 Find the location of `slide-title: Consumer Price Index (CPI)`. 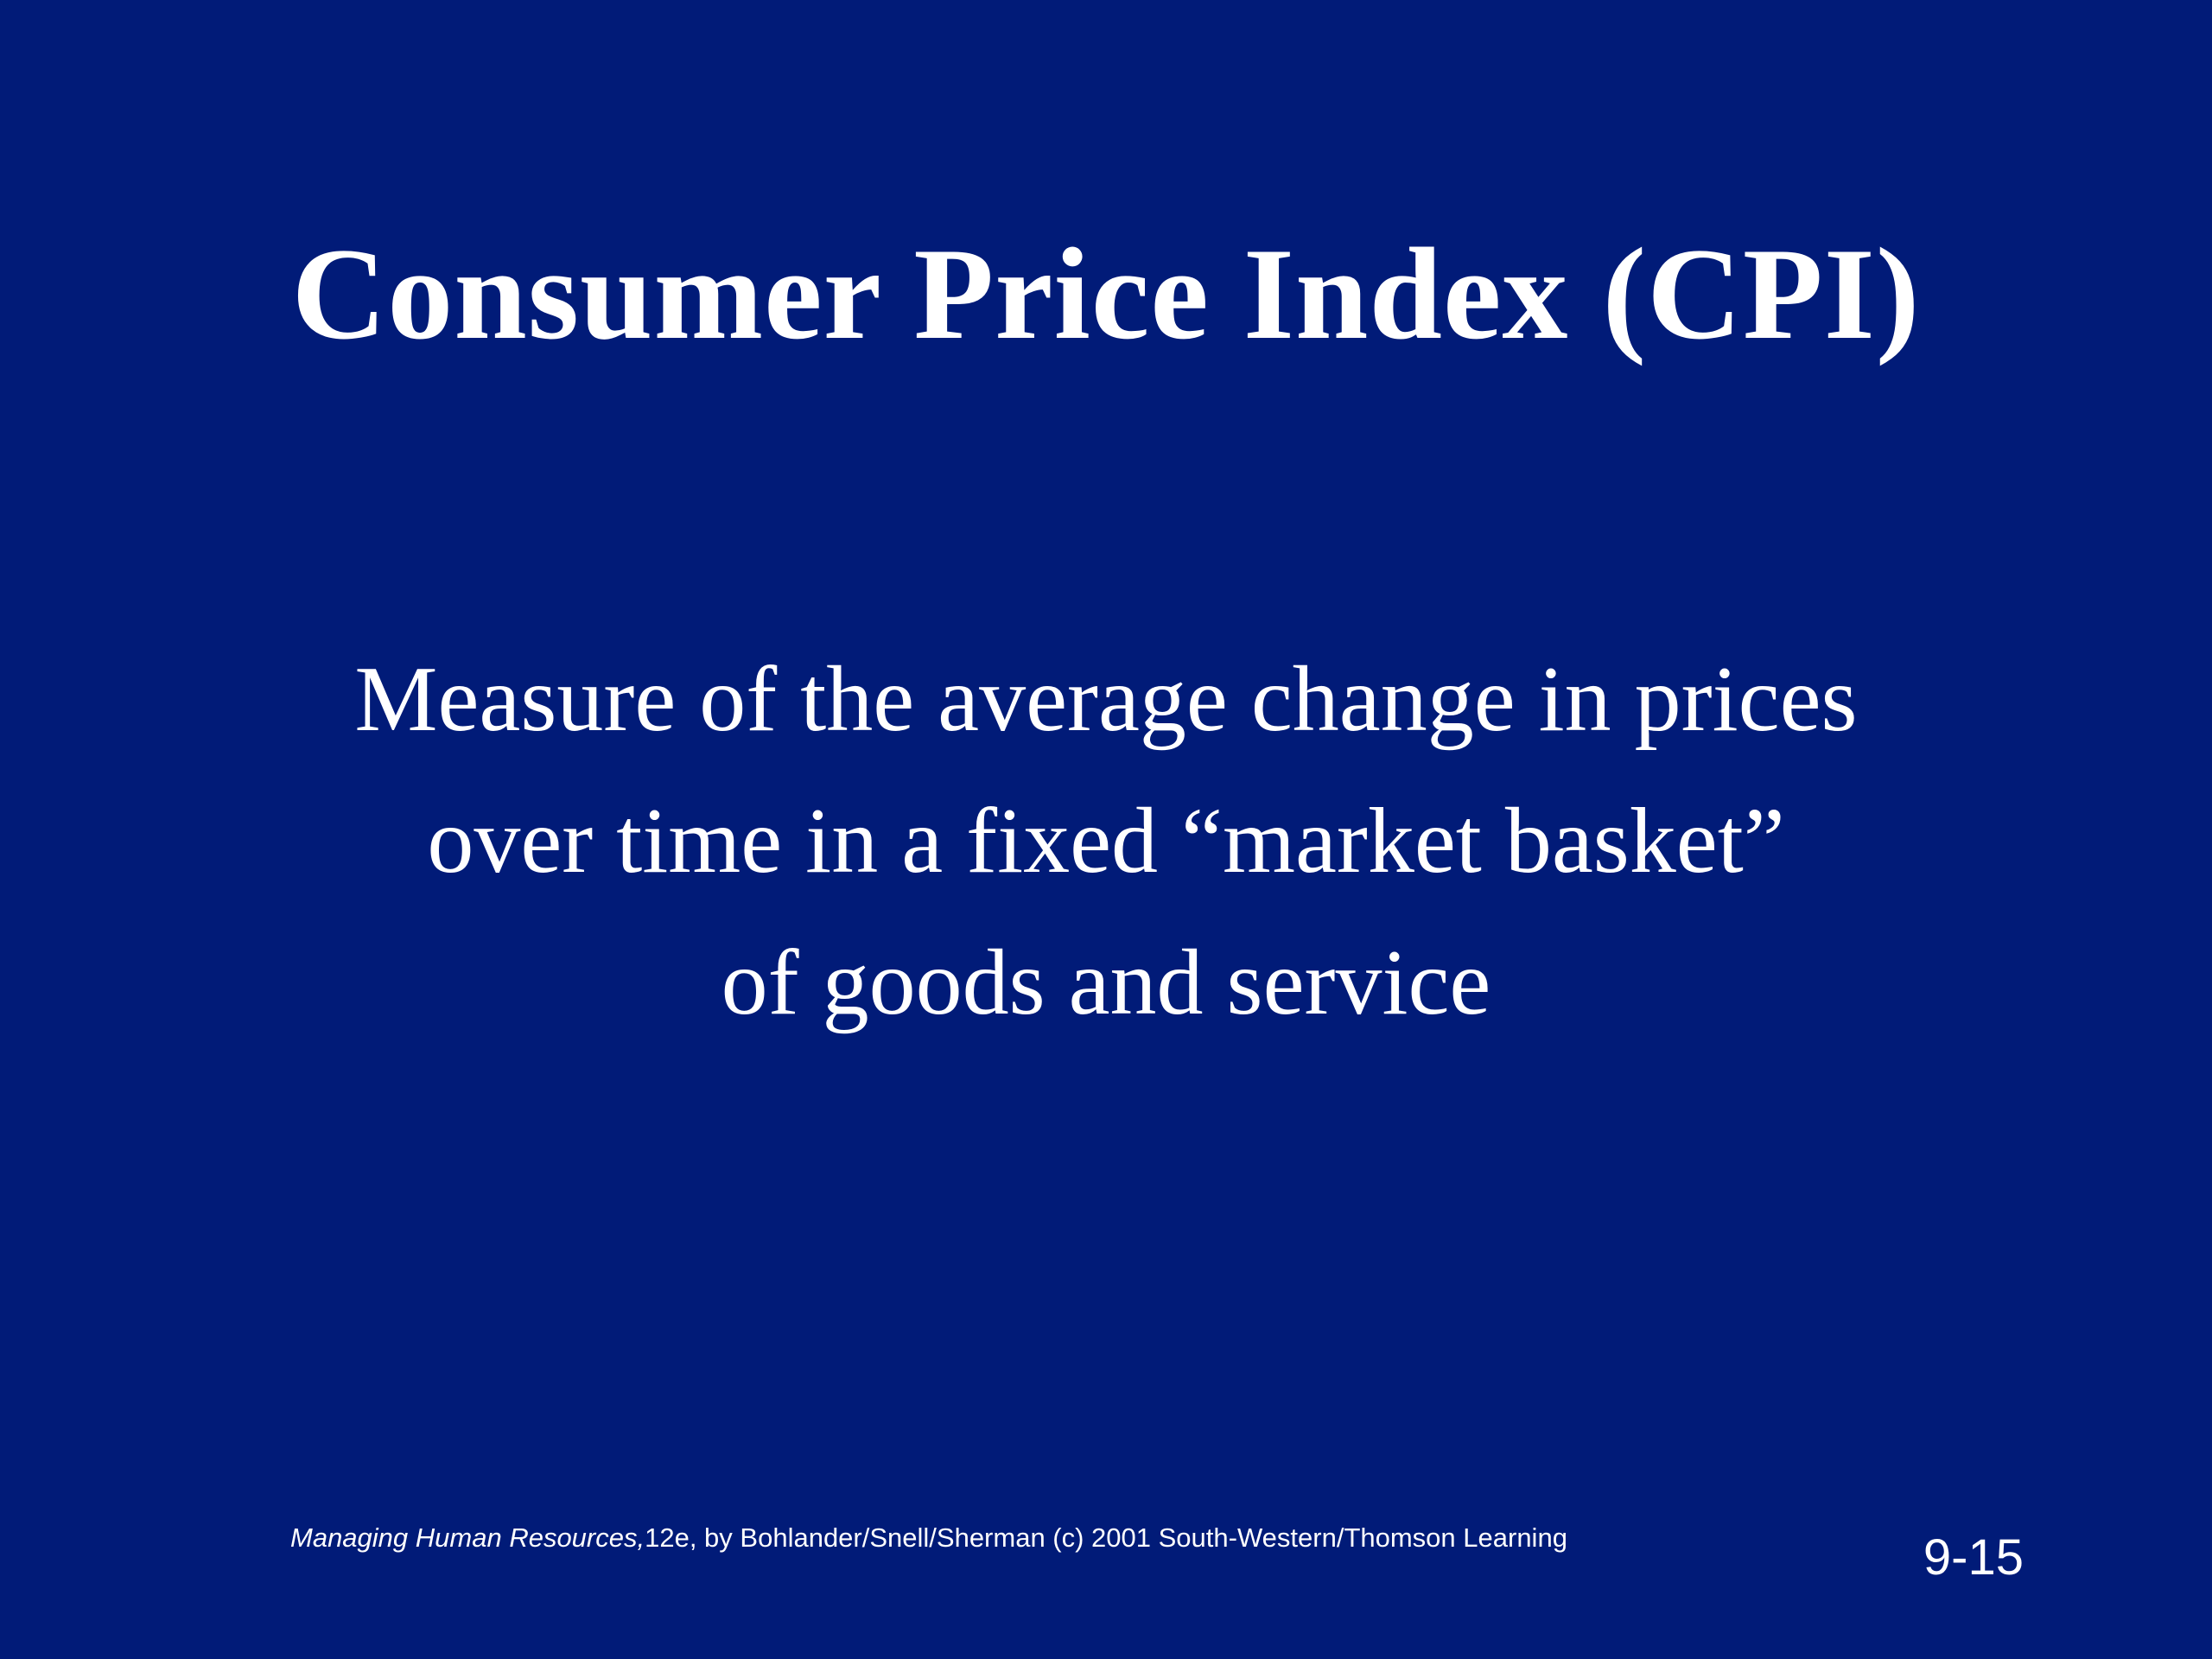

slide-title: Consumer Price Index (CPI) is located at coordinates (1106, 293).